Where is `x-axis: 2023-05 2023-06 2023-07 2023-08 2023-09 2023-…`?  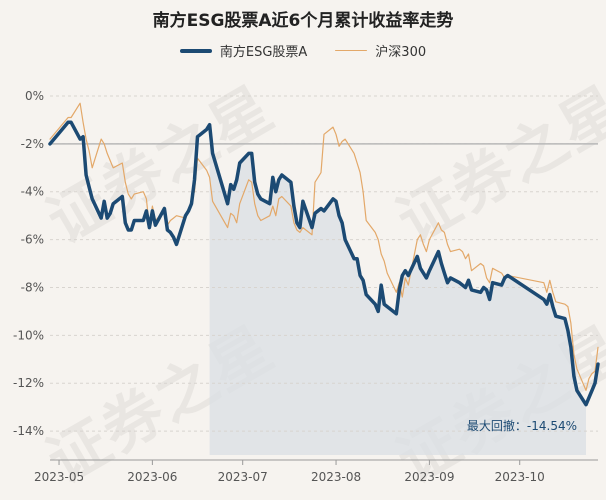
x-axis: 2023-05 2023-06 2023-07 2023-08 2023-09 2023-… is located at coordinates (289, 472).